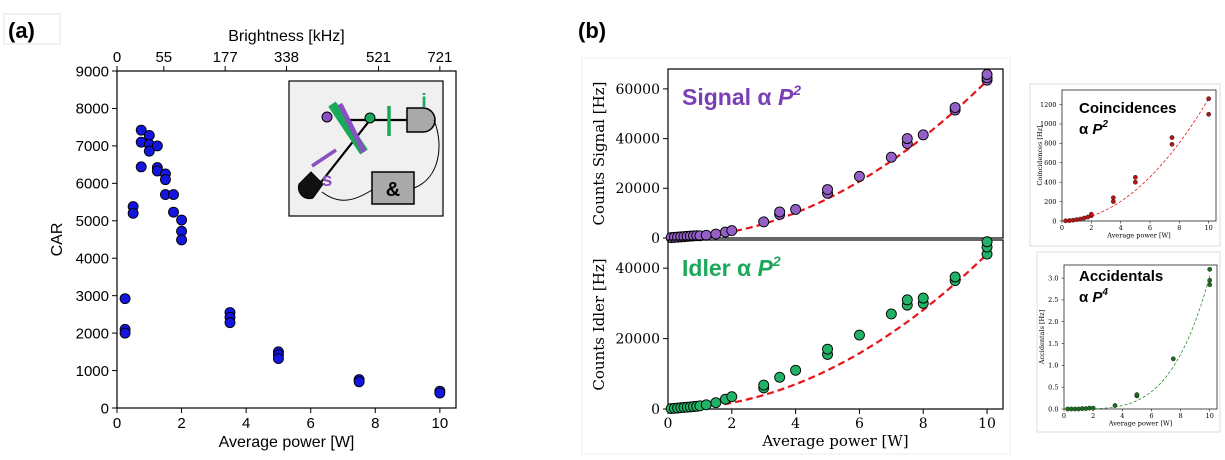 The width and height of the screenshot is (1225, 460). What do you see at coordinates (163, 57) in the screenshot?
I see `top-tick-label: 55` at bounding box center [163, 57].